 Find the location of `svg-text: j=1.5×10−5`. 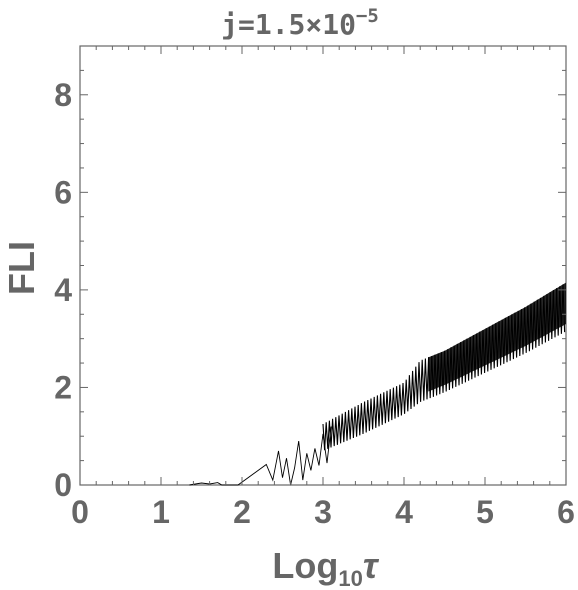

svg-text: j=1.5×10−5 is located at coordinates (300, 23).